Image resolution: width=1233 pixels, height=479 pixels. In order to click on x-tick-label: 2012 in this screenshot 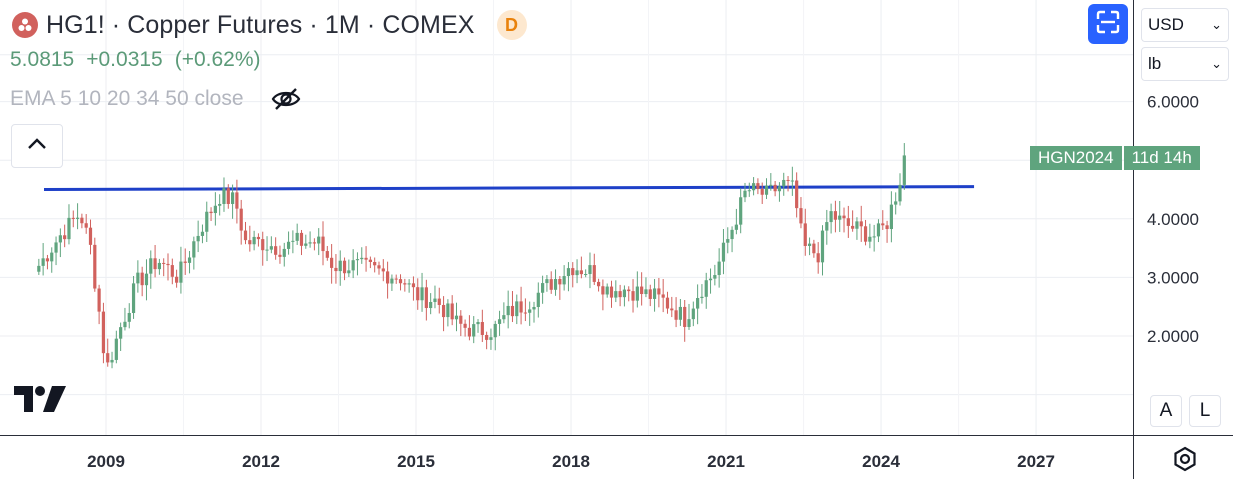, I will do `click(261, 461)`.